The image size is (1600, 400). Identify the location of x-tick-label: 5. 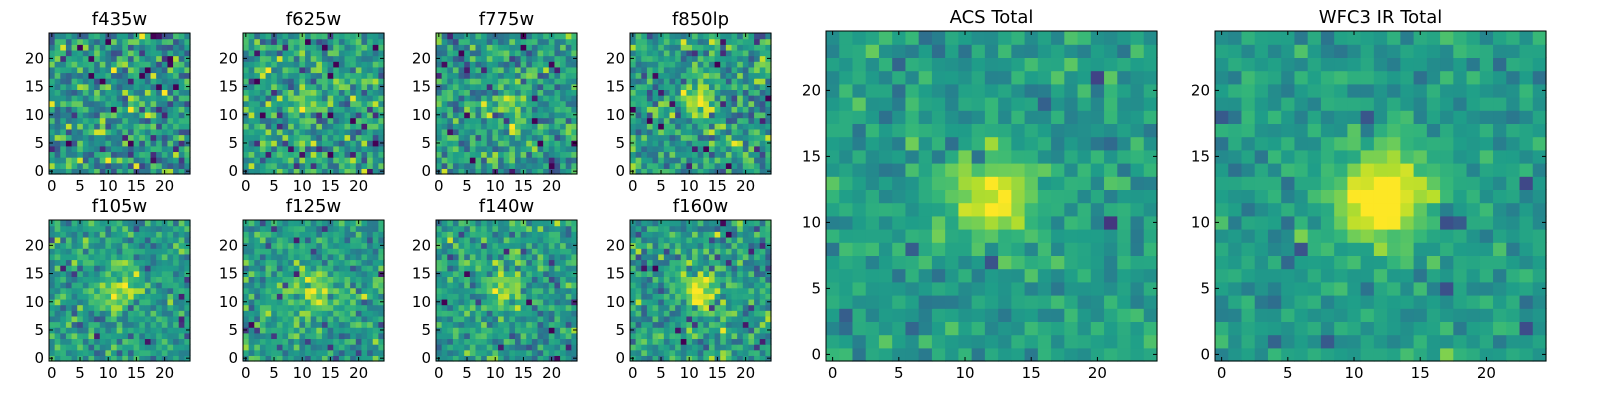
(467, 186).